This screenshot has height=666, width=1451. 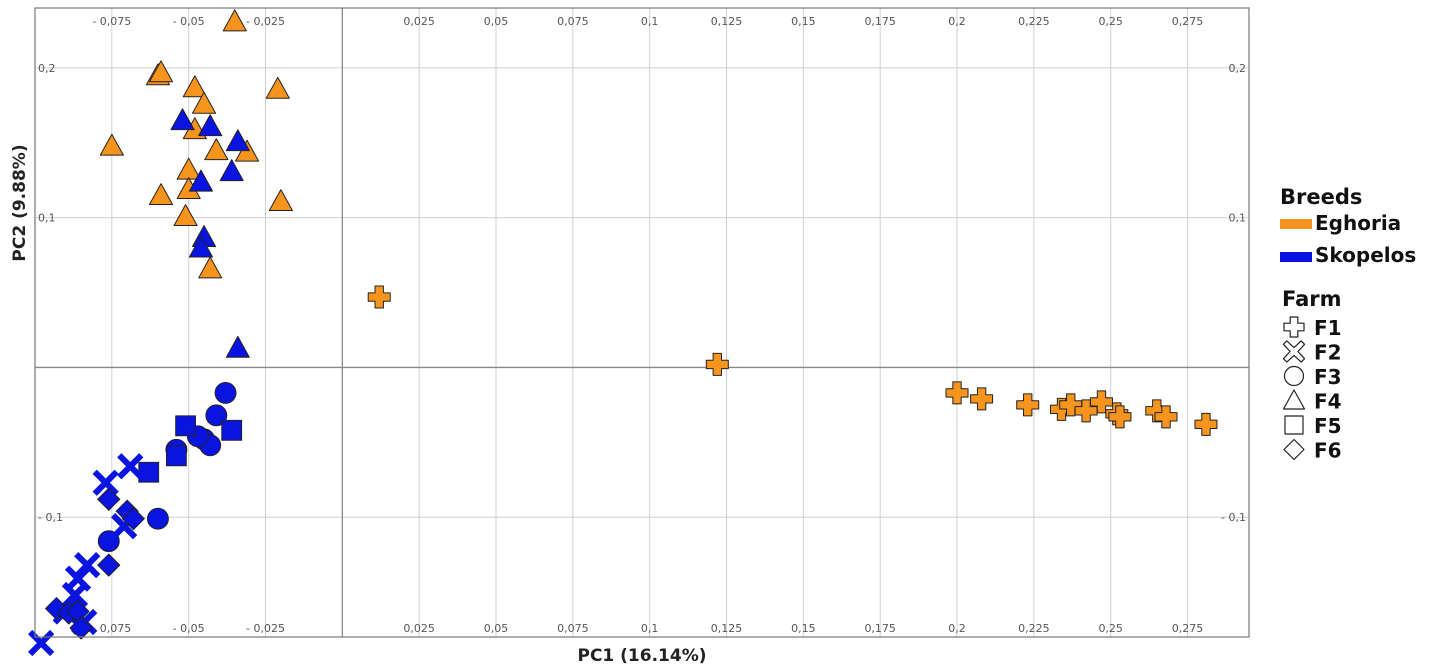 I want to click on circle-icon, so click(x=1294, y=376).